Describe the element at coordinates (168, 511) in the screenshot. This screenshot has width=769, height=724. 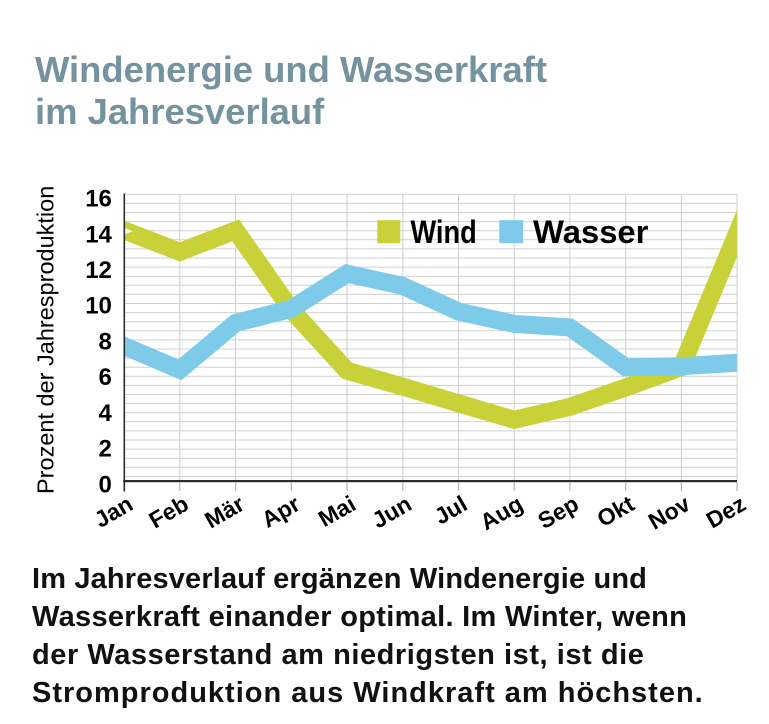
I see `svg-text: Feb` at that location.